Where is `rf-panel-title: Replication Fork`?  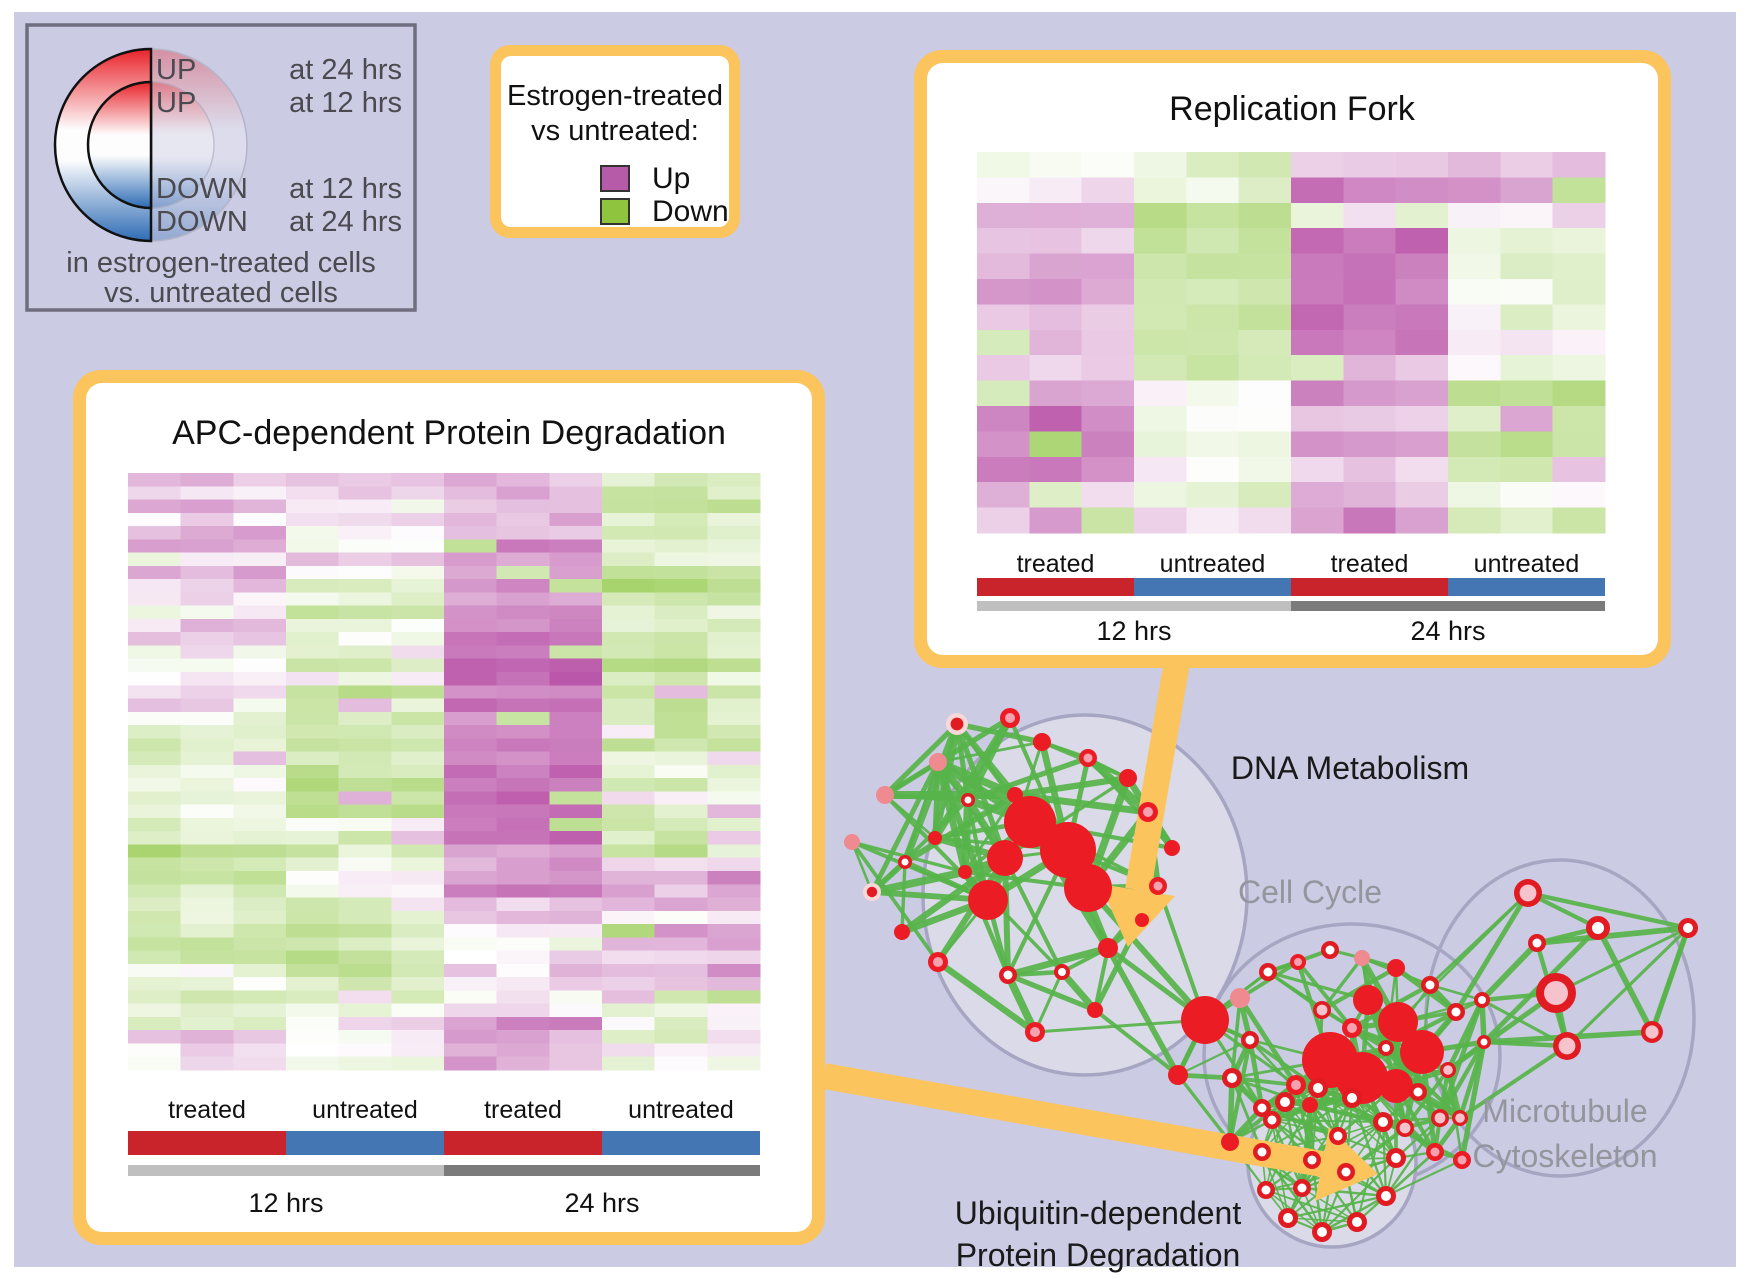
rf-panel-title: Replication Fork is located at coordinates (1292, 109).